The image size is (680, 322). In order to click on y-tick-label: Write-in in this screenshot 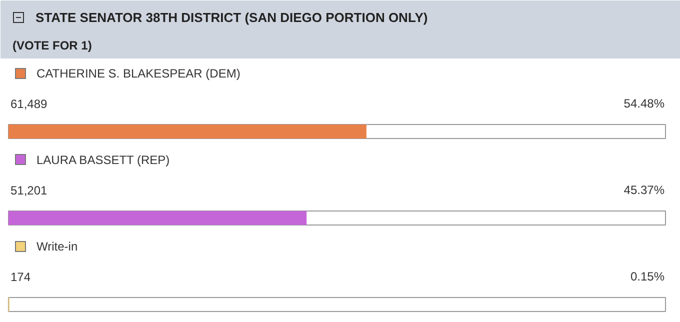, I will do `click(57, 247)`.